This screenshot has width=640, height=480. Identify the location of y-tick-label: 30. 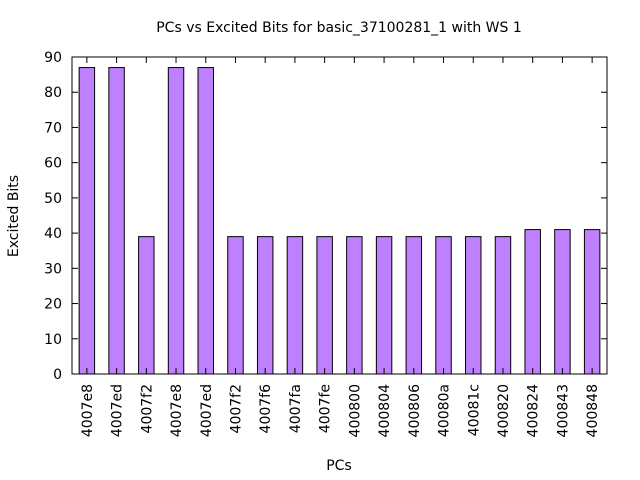
(53, 269).